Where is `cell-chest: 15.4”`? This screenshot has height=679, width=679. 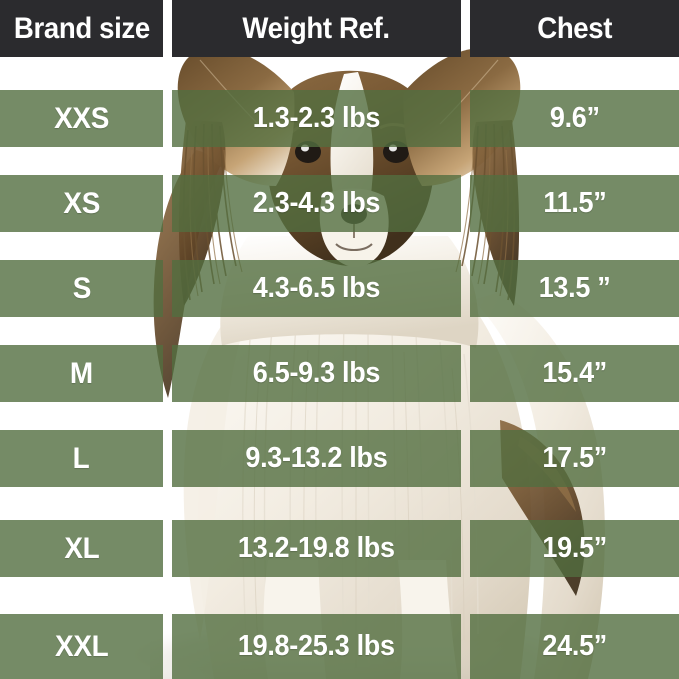 cell-chest: 15.4” is located at coordinates (574, 373).